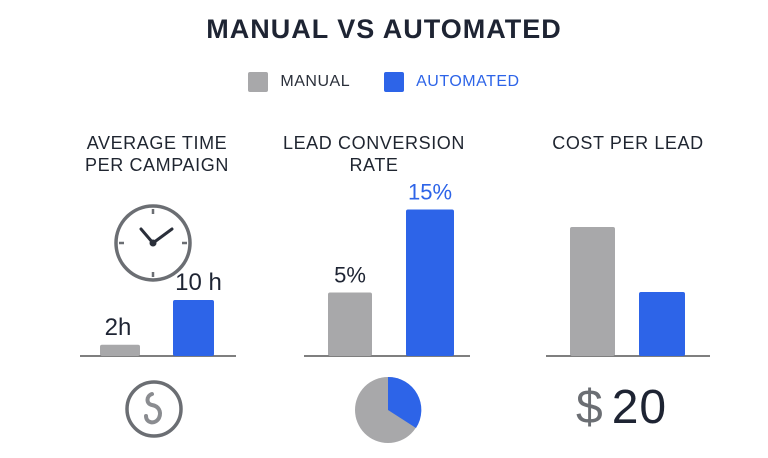  I want to click on bar-cost-manual, so click(592, 291).